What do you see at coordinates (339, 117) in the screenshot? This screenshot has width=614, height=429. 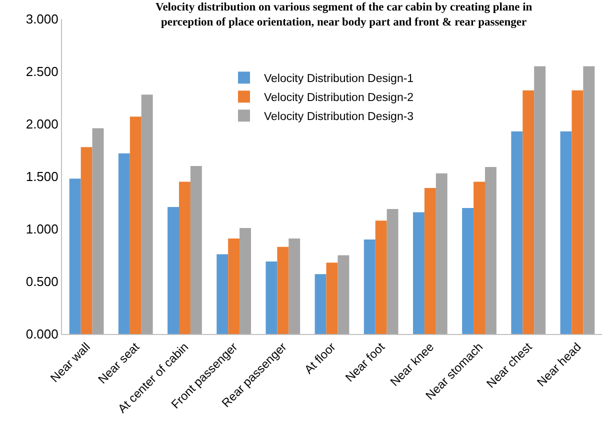 I see `legend-label: Velocity Distribution Design-3` at bounding box center [339, 117].